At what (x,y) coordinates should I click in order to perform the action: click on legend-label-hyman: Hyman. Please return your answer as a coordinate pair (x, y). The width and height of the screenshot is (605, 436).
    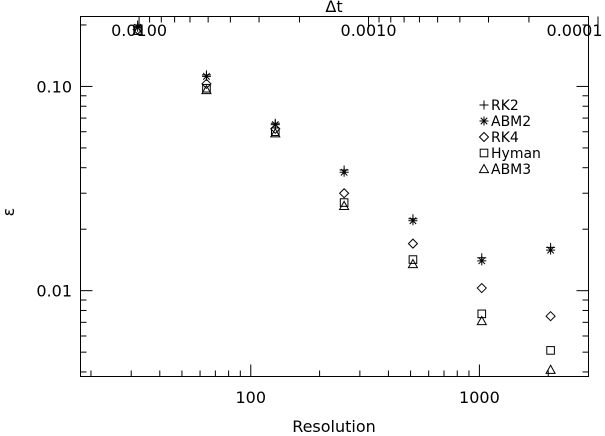
    Looking at the image, I should click on (516, 154).